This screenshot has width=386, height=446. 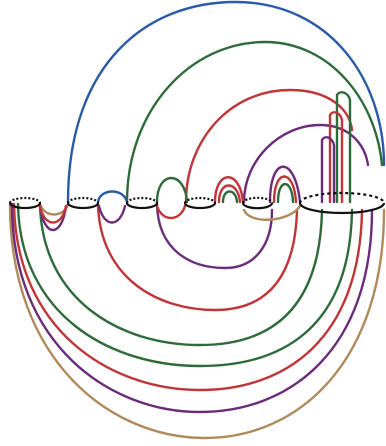 What do you see at coordinates (172, 190) in the screenshot?
I see `green-upper-arc-small` at bounding box center [172, 190].